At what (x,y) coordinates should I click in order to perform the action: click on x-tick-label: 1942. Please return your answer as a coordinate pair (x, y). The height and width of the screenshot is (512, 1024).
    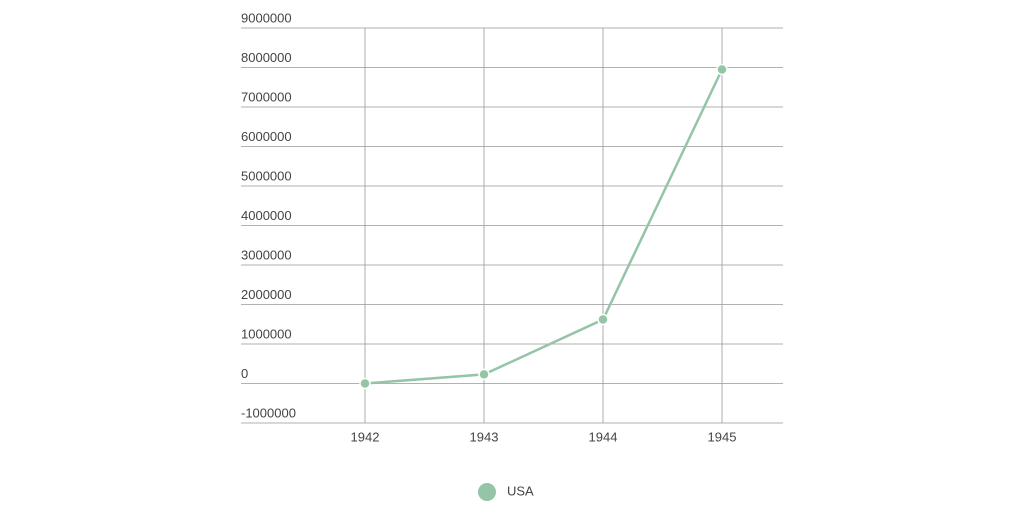
    Looking at the image, I should click on (365, 436).